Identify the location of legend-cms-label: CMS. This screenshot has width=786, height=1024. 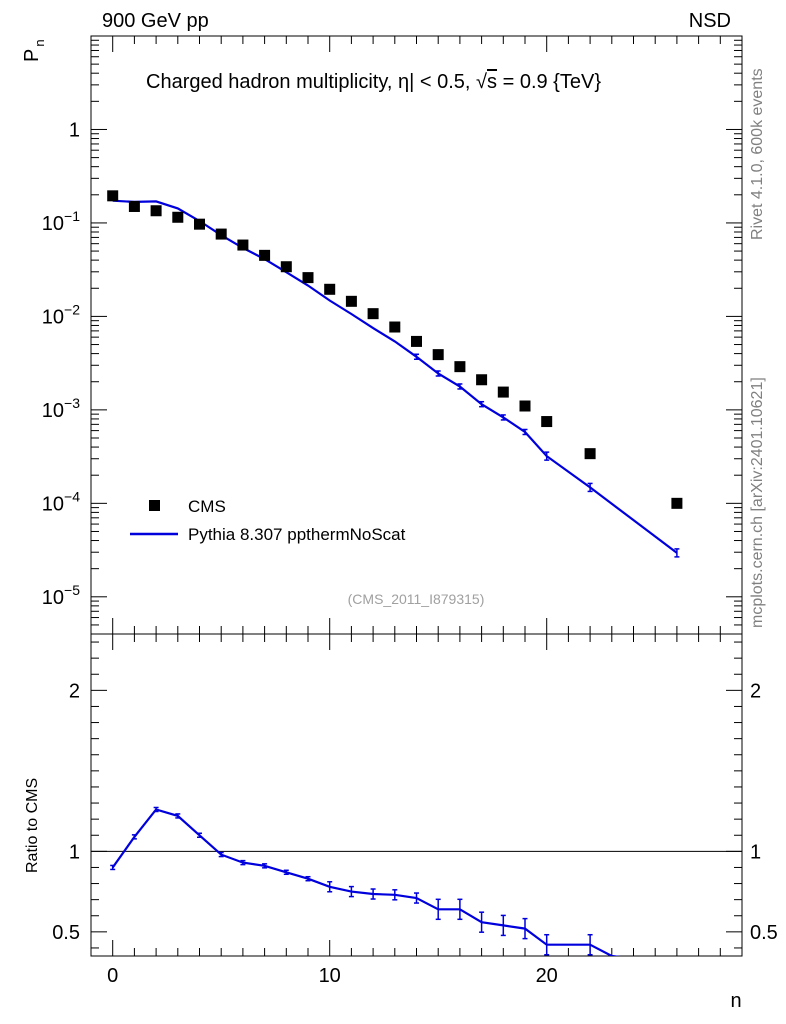
(207, 506).